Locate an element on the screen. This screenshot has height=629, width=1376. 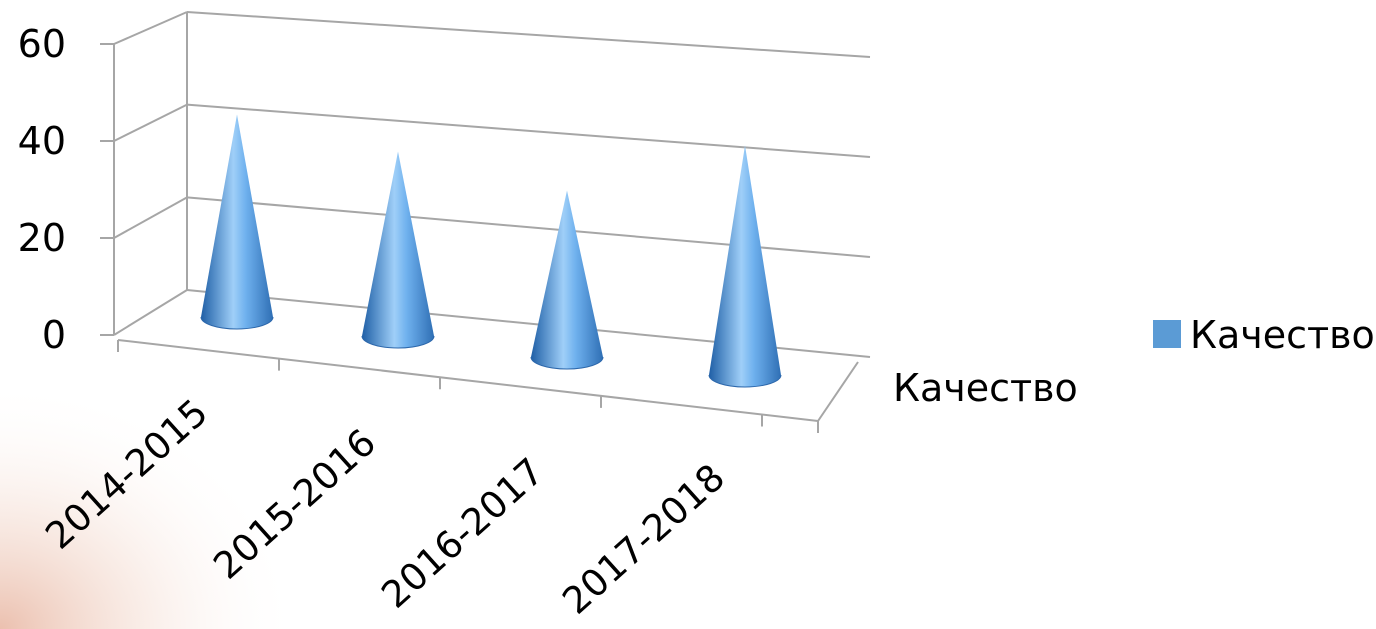
legend-swatch is located at coordinates (1167, 334).